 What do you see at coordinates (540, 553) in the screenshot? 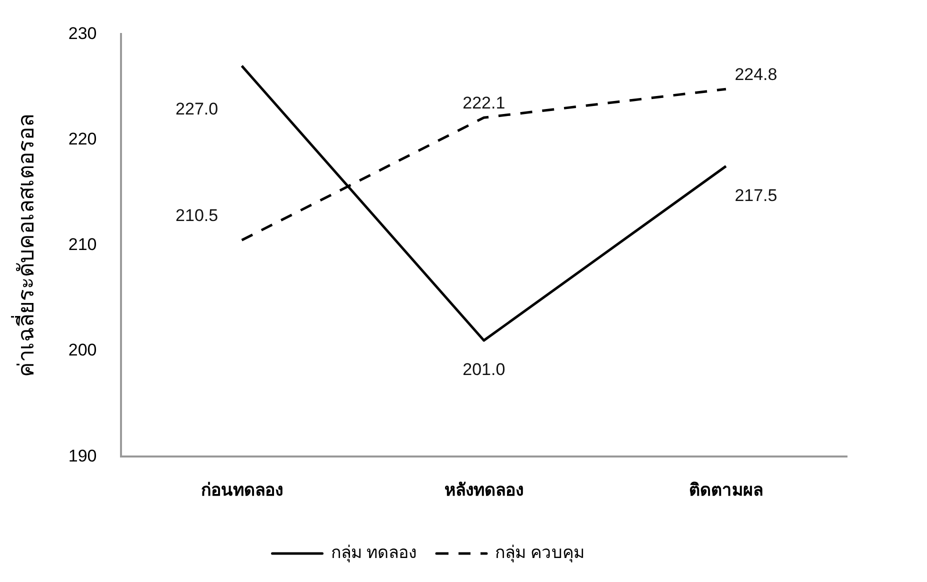
I see `legend-label: กลุ่ม ควบคุม` at bounding box center [540, 553].